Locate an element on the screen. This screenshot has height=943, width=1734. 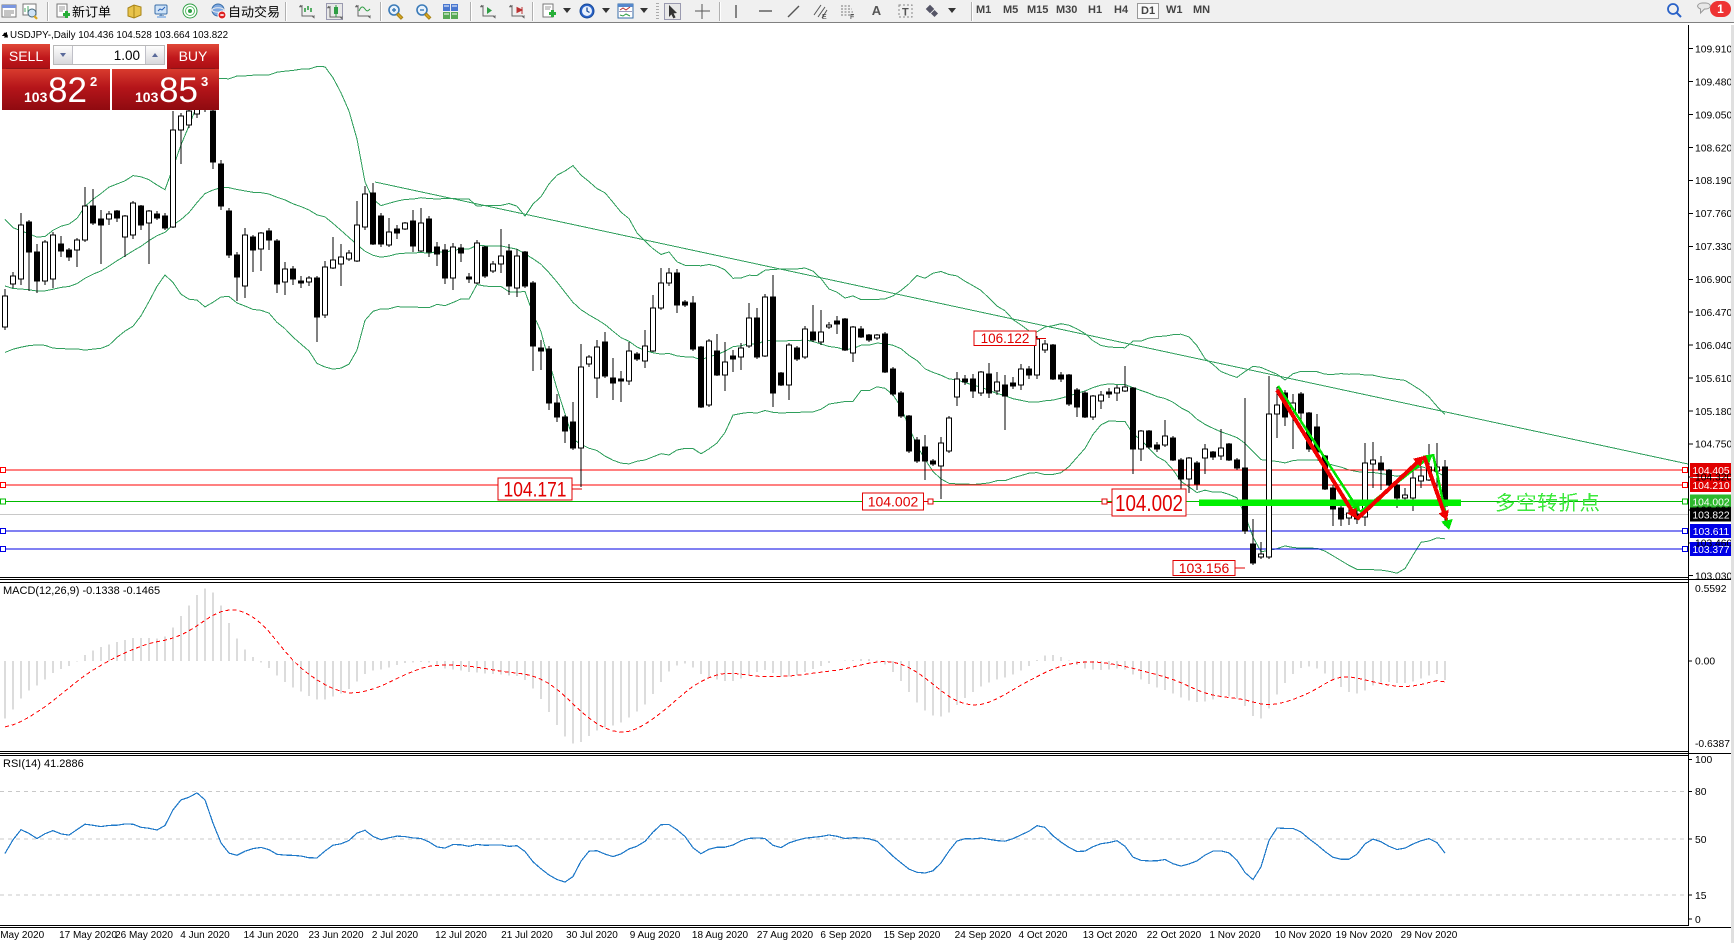
svg-text: 104.405 is located at coordinates (1710, 471).